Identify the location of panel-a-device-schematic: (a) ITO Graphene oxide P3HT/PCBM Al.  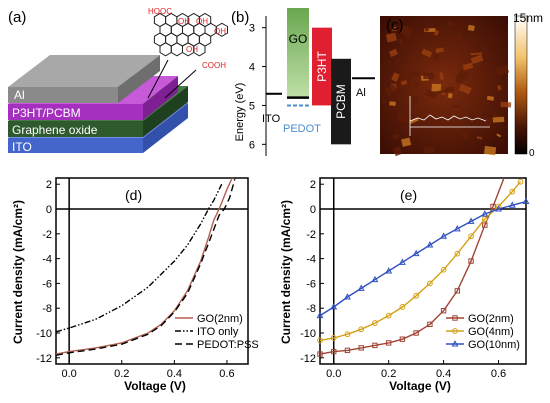
(118, 80).